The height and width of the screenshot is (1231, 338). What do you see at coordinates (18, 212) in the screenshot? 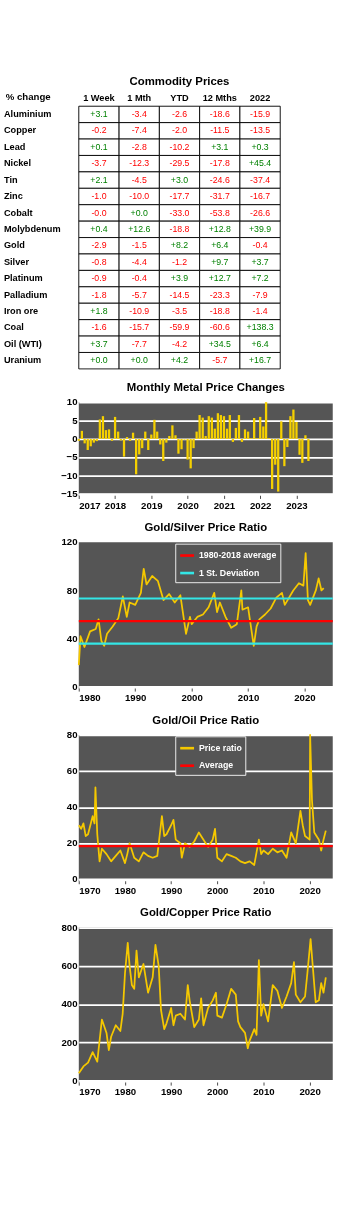
I see `y-tick-label: Cobalt` at bounding box center [18, 212].